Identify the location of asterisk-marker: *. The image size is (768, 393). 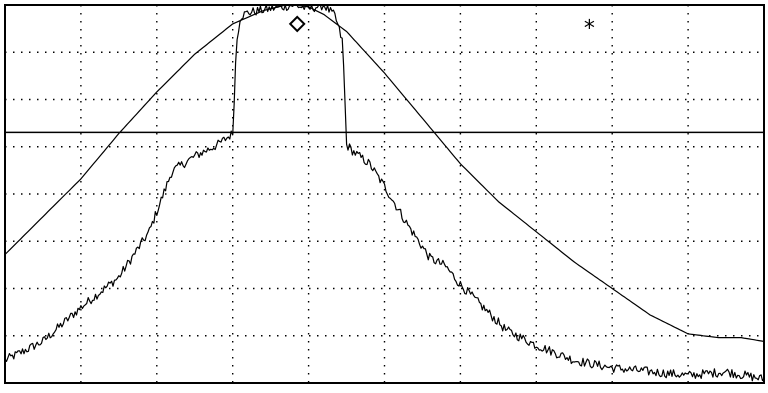
(589, 29).